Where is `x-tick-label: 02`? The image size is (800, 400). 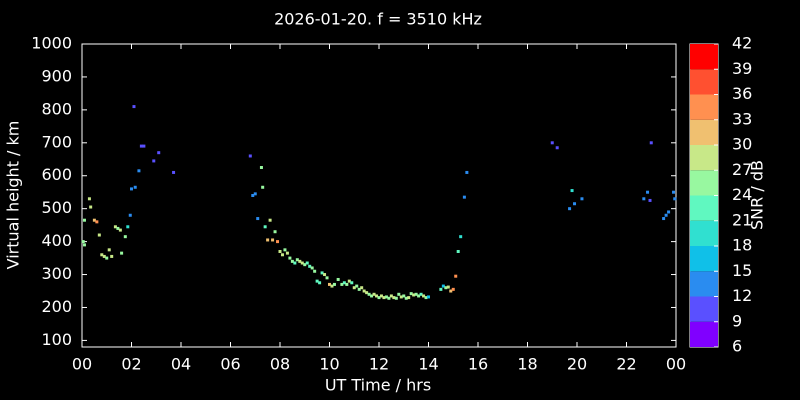
x-tick-label: 02 is located at coordinates (131, 364).